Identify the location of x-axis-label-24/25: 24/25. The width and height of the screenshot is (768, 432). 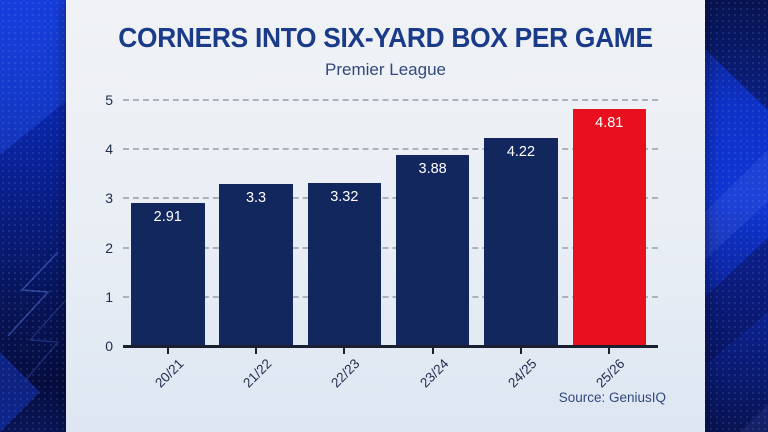
(522, 373).